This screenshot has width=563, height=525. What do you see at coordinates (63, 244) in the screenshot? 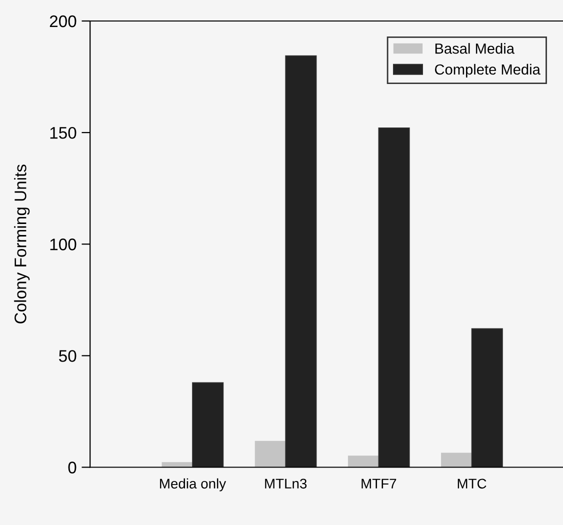
I see `y-tick-label: 100` at bounding box center [63, 244].